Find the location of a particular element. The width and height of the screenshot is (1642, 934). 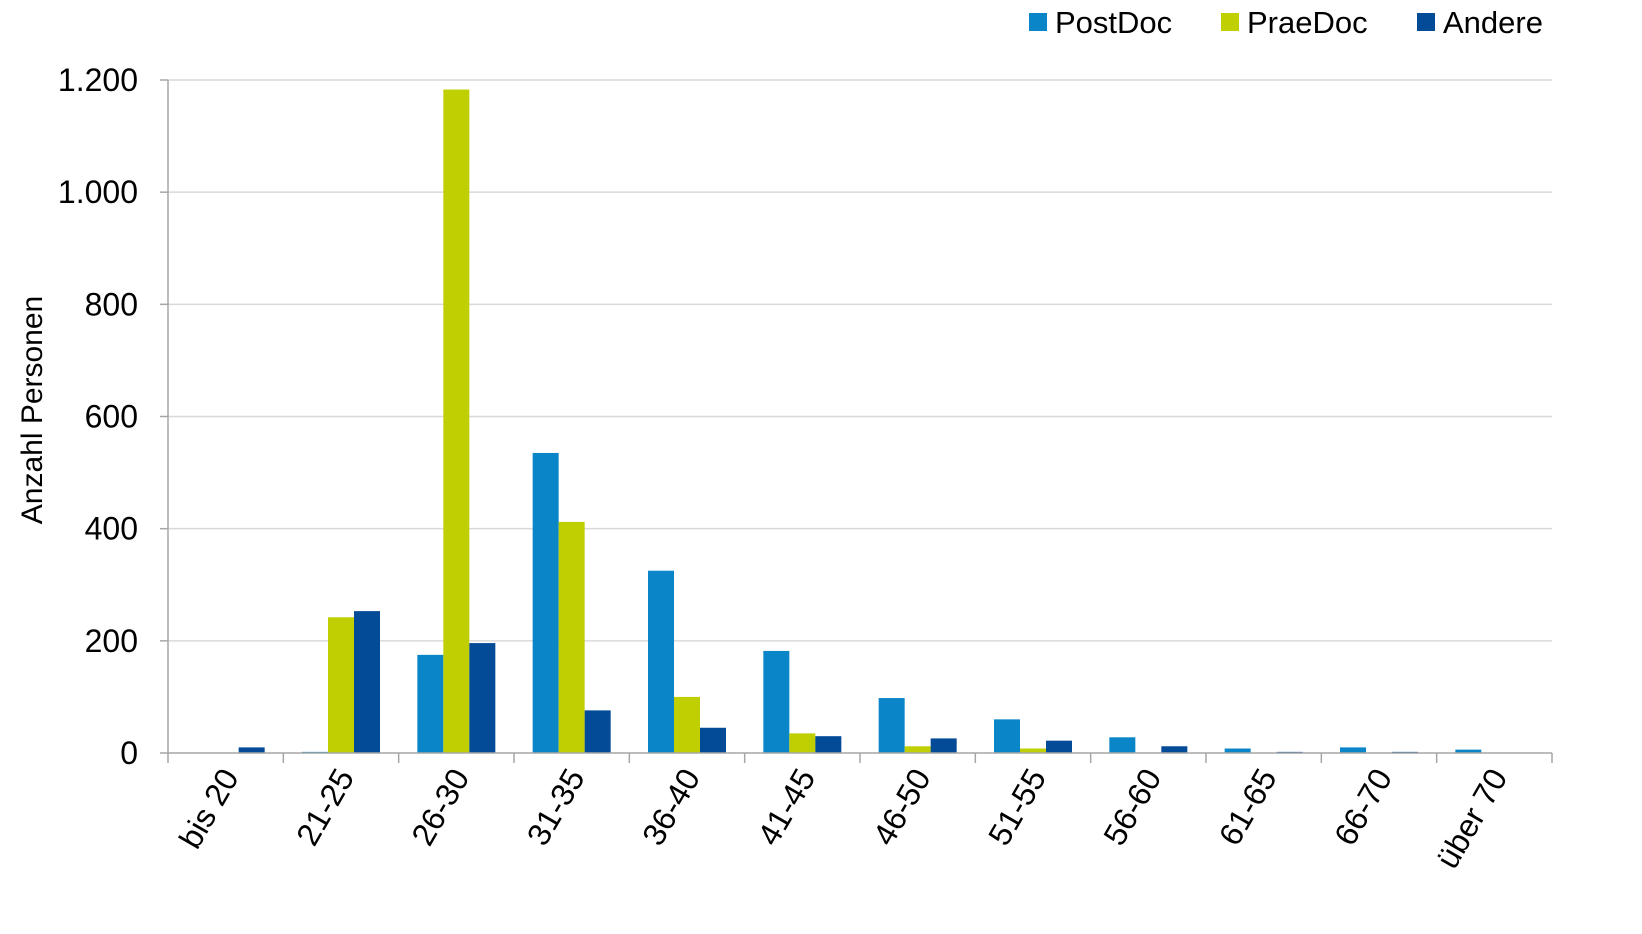

y-tick-label-4: 800 is located at coordinates (111, 304).